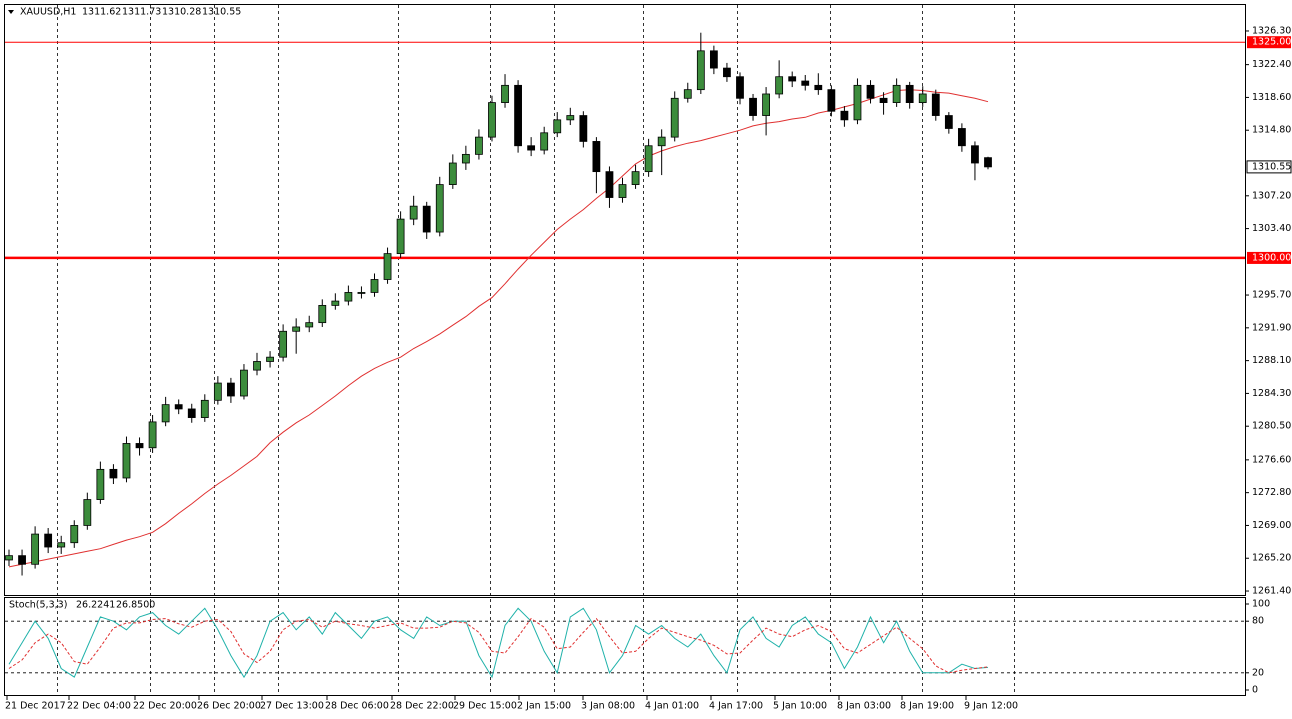 The height and width of the screenshot is (719, 1292). What do you see at coordinates (1271, 360) in the screenshot?
I see `y-tick-label: 1288.10` at bounding box center [1271, 360].